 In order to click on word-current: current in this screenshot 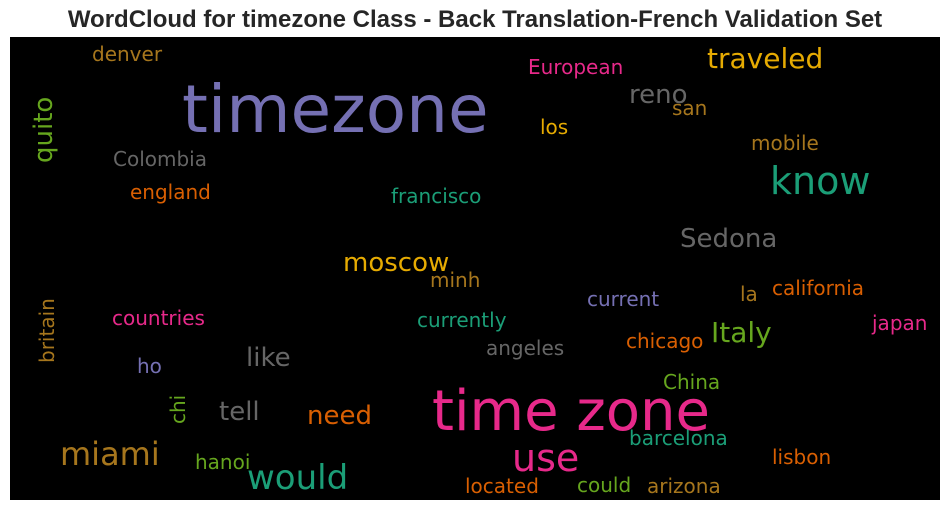, I will do `click(623, 299)`.